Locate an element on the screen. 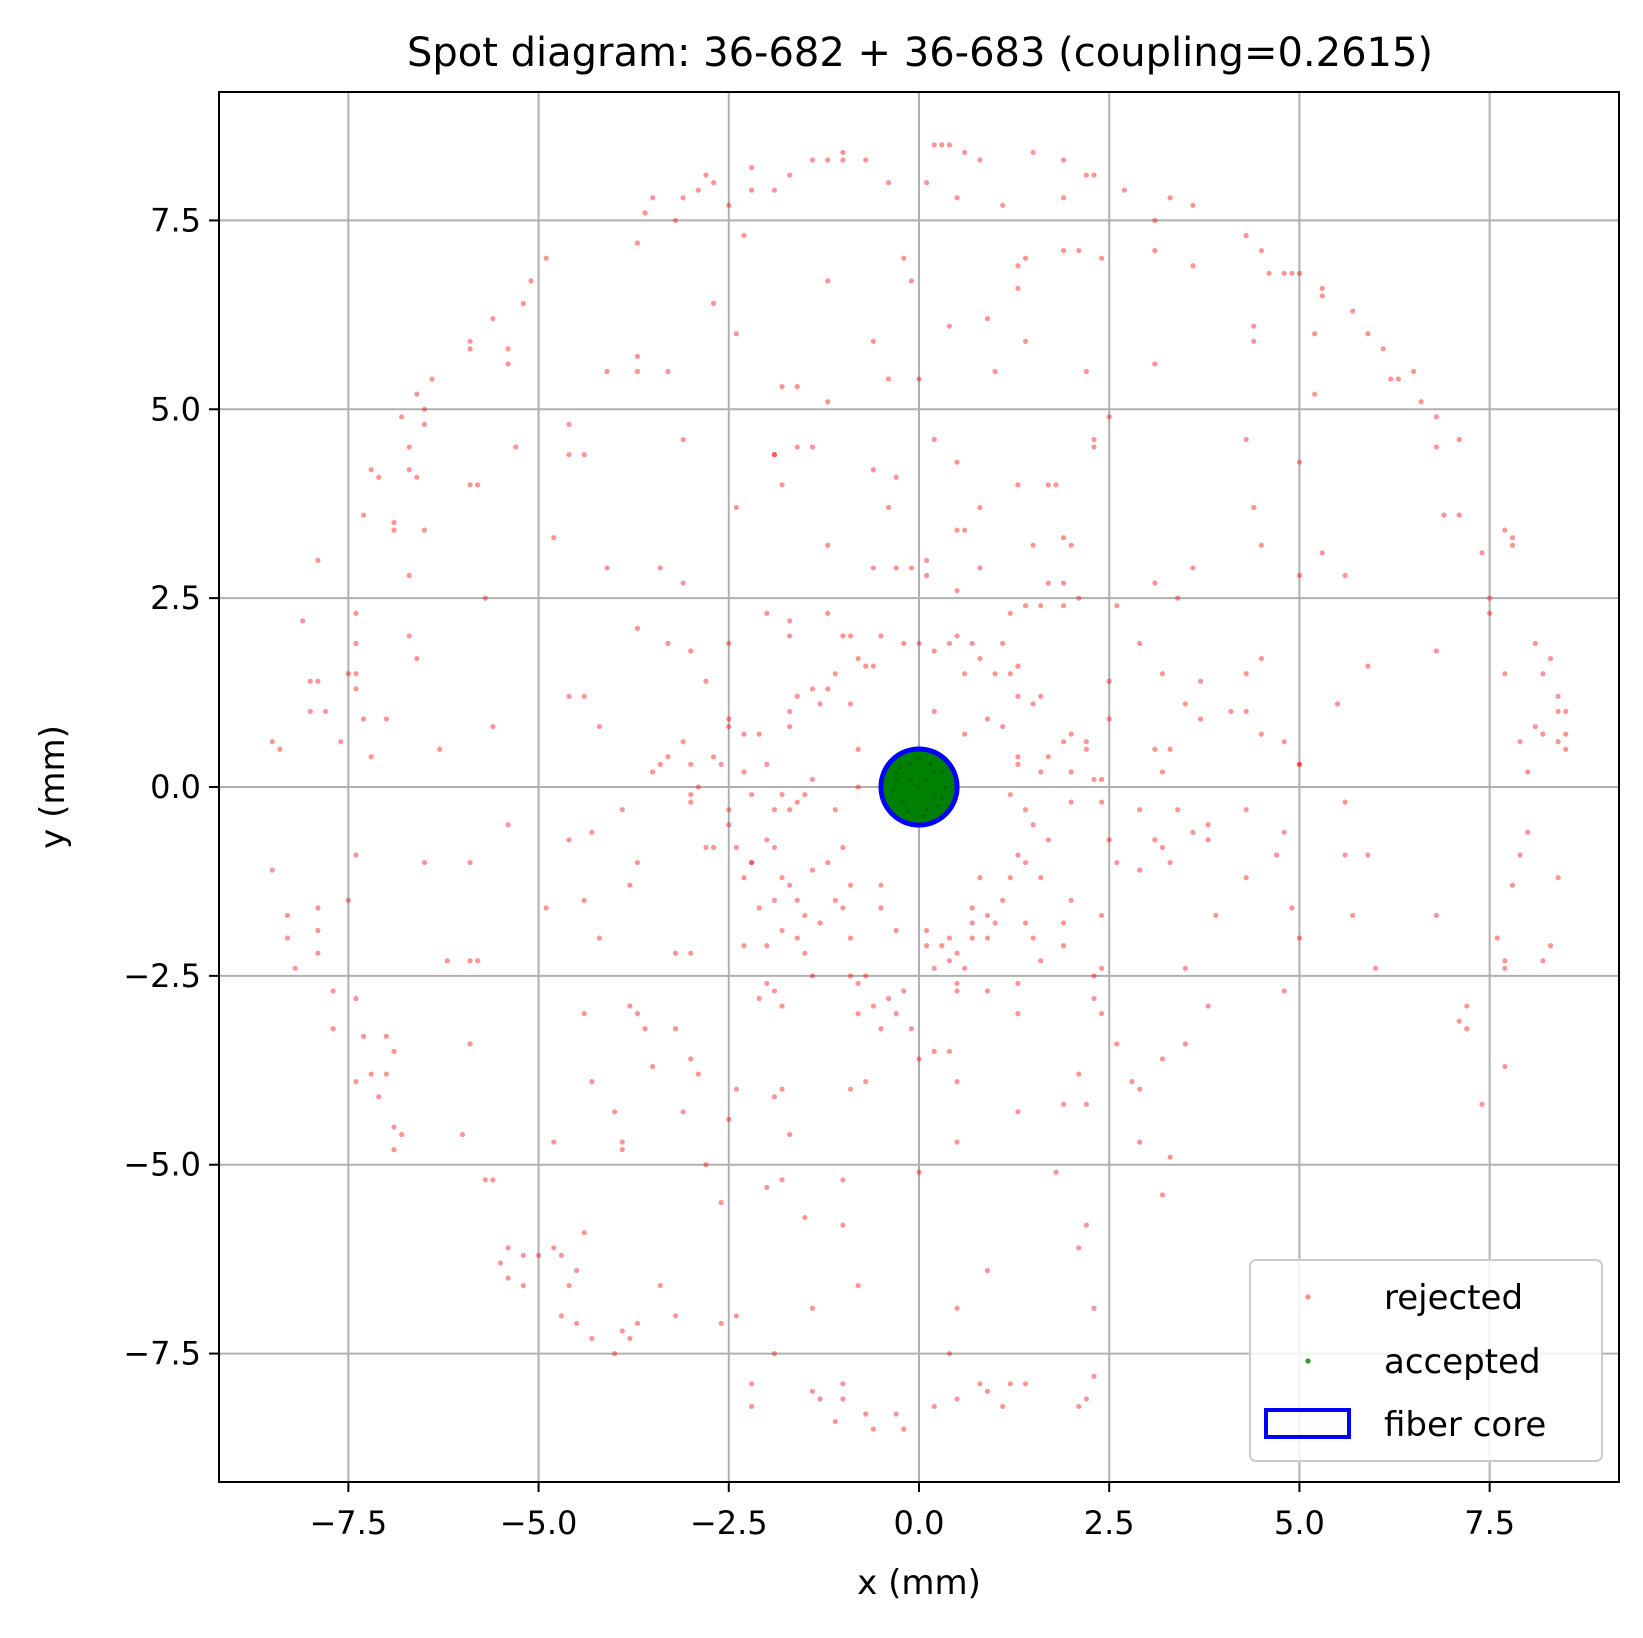 This screenshot has height=1638, width=1643. y-tick-label: 7.5 is located at coordinates (175, 220).